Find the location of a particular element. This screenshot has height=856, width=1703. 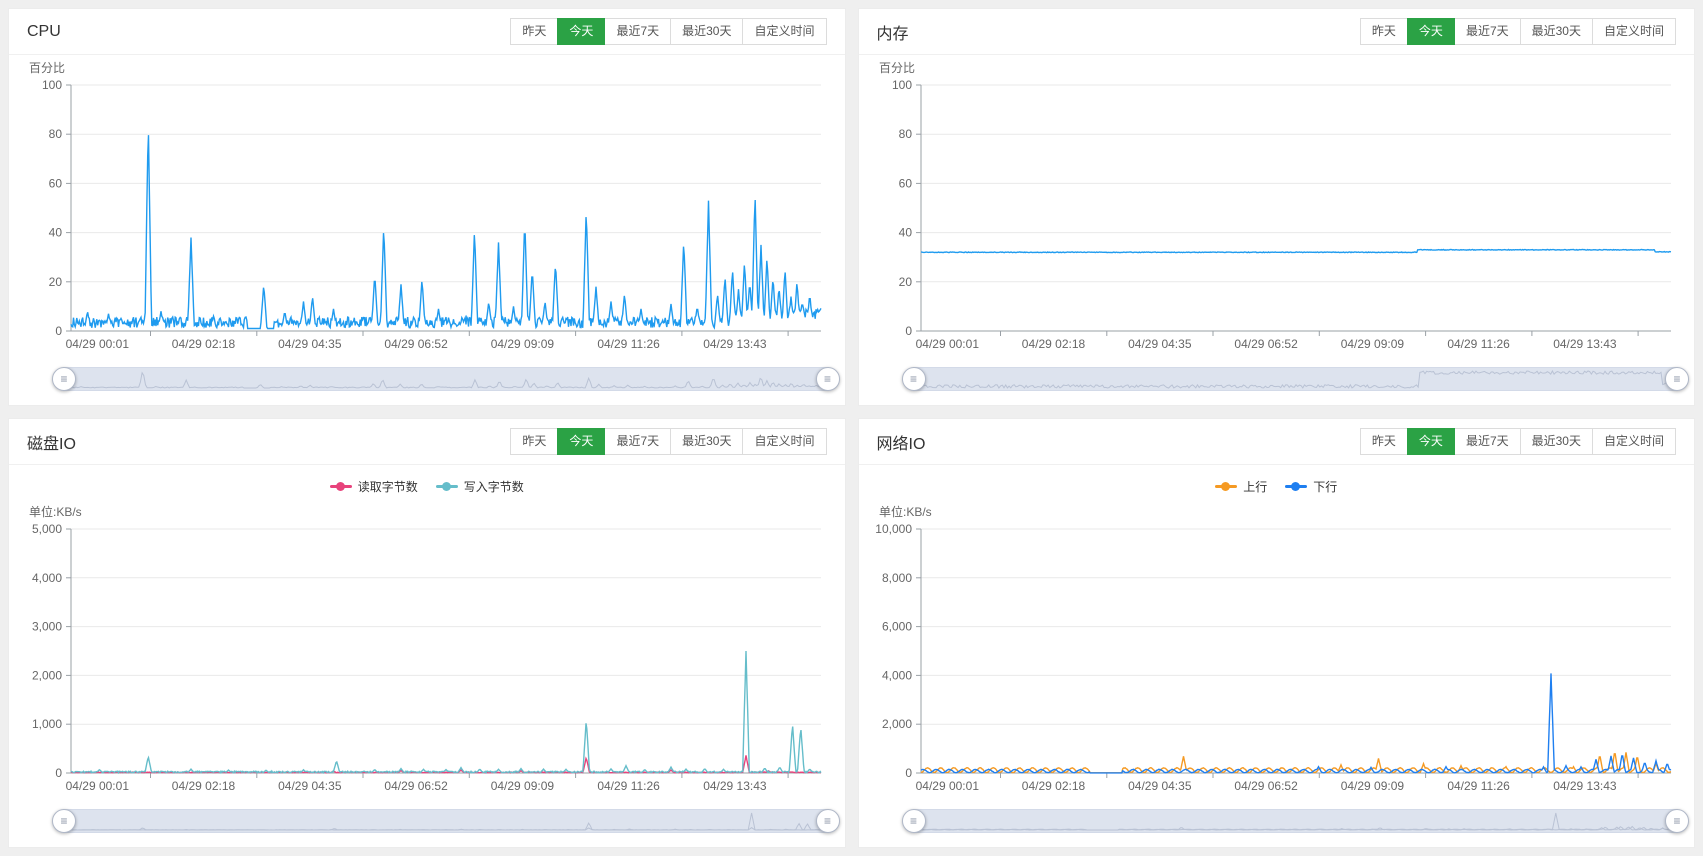

network-io-datazoom-slider: ≡ ≡ is located at coordinates (1295, 821).